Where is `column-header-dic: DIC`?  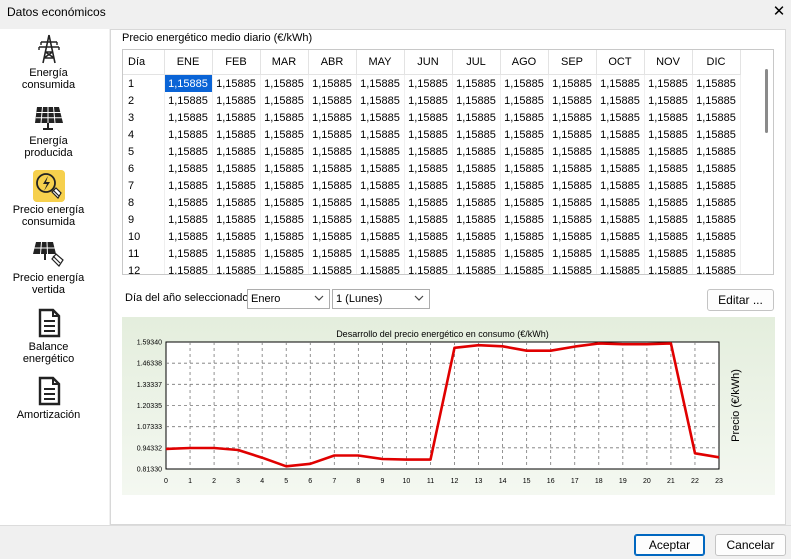 column-header-dic: DIC is located at coordinates (716, 62).